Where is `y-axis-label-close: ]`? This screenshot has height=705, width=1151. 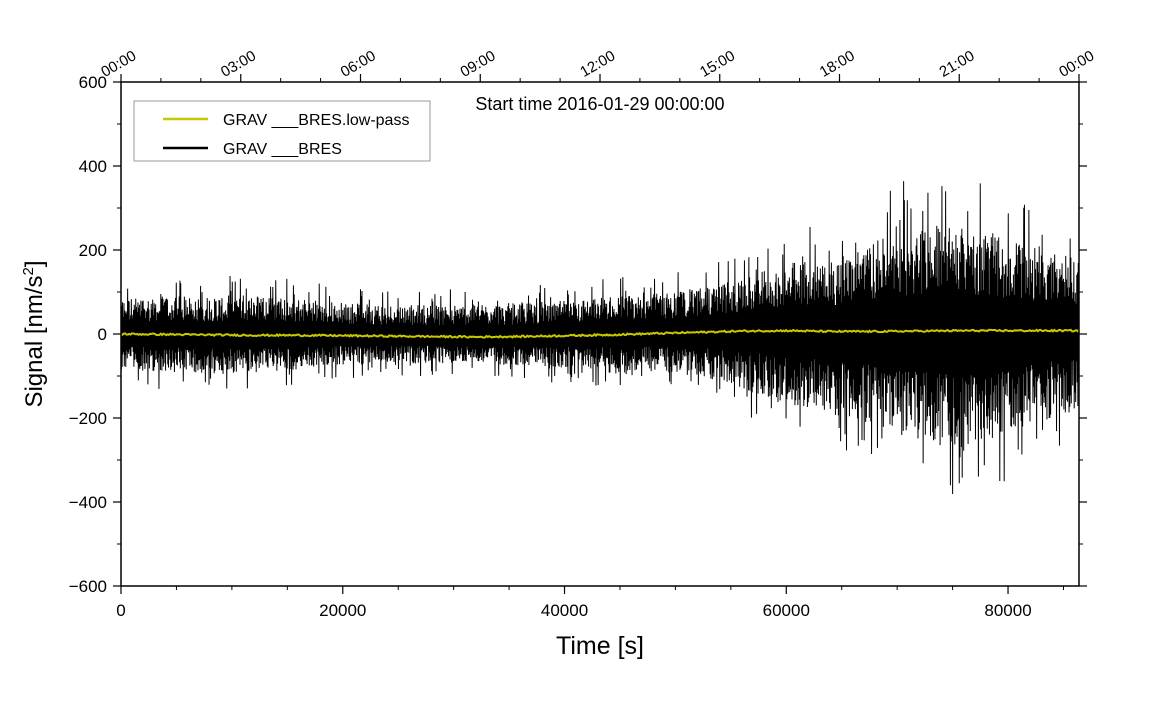 y-axis-label-close: ] is located at coordinates (34, 263).